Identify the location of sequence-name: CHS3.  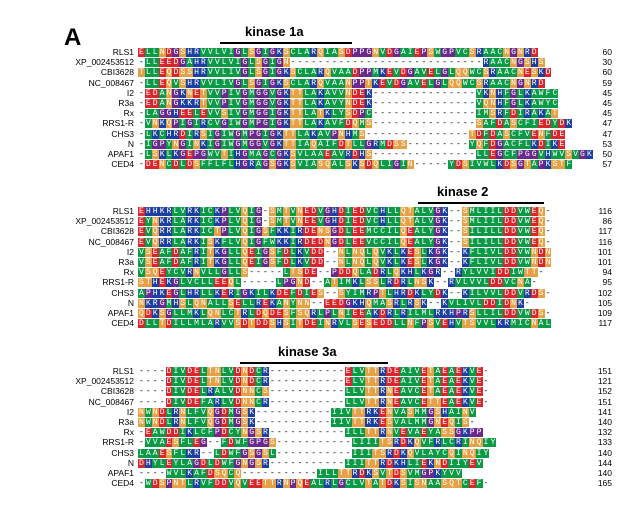
(122, 452).